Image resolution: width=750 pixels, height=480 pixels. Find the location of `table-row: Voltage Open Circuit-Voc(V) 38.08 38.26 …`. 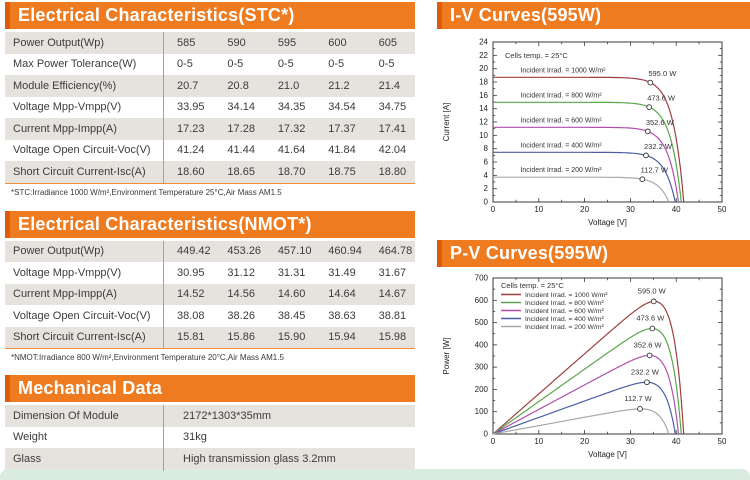

table-row: Voltage Open Circuit-Voc(V) 38.08 38.26 … is located at coordinates (210, 316).